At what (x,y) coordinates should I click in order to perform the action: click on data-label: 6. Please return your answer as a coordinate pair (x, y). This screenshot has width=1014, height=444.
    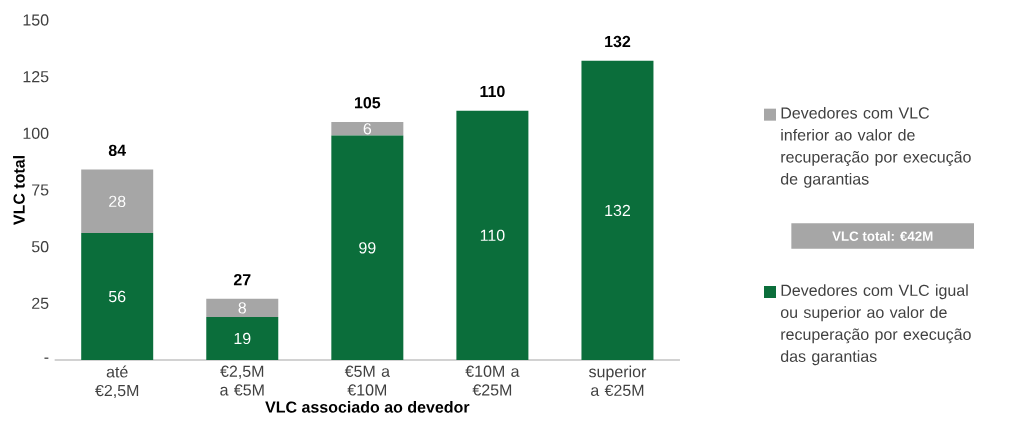
    Looking at the image, I should click on (367, 129).